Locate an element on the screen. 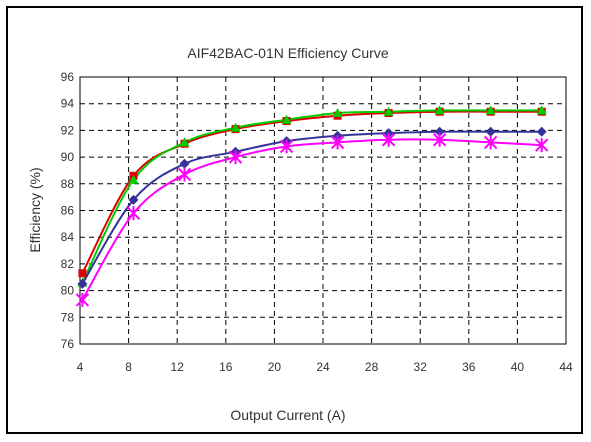  y-axis-title: Efficiency (%) is located at coordinates (35, 209).